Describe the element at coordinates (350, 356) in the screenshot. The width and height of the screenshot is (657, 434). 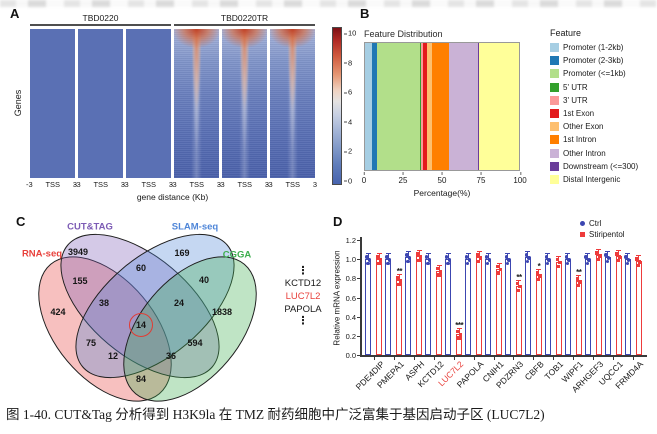
I see `y-tick-label: 0.0` at that location.